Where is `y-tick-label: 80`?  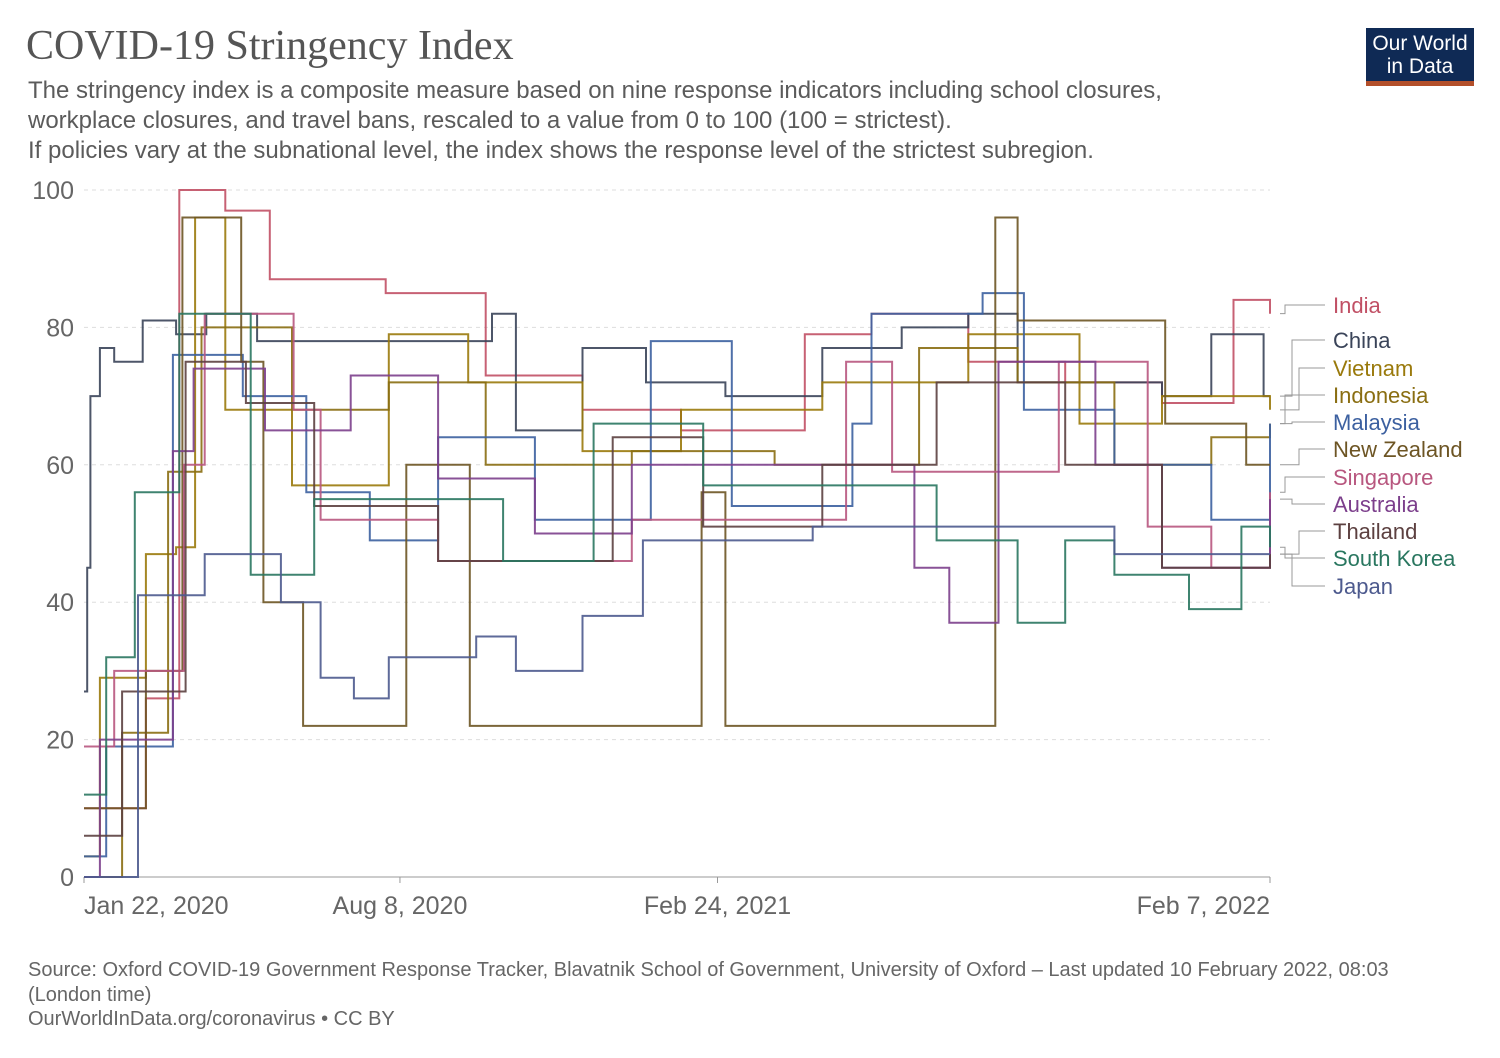
y-tick-label: 80 is located at coordinates (60, 328).